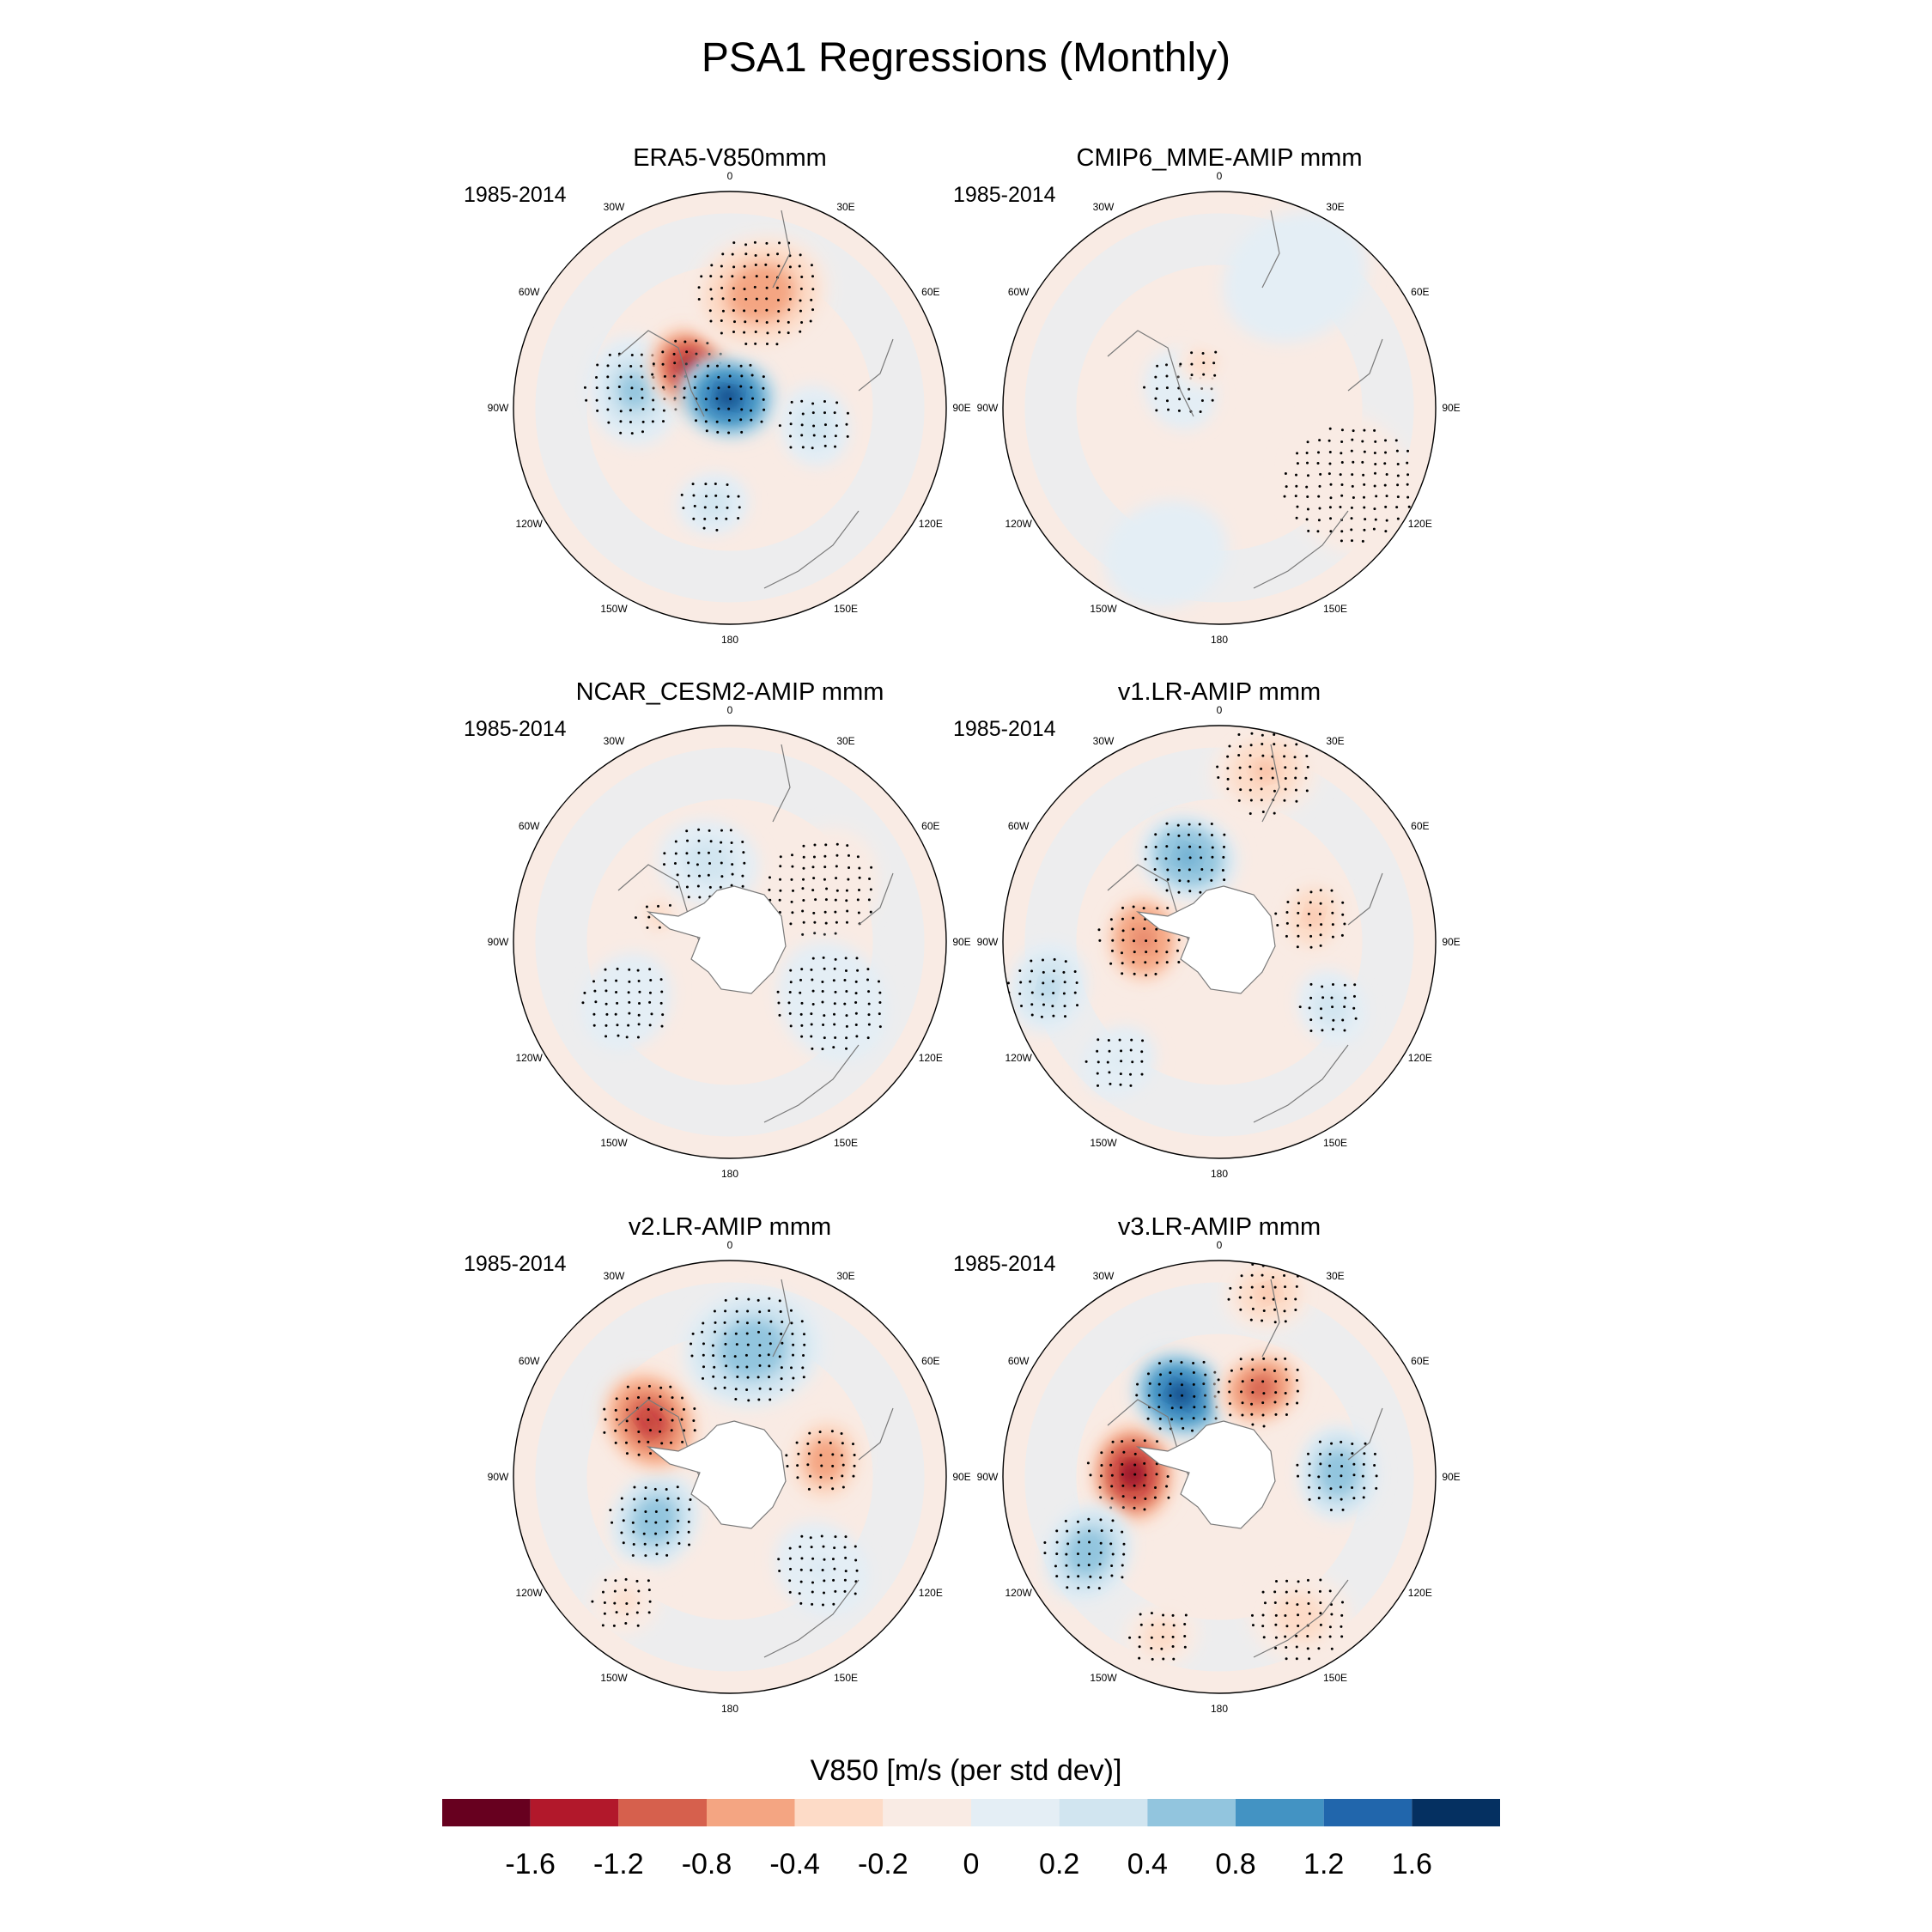  I want to click on longitude-label: 60E, so click(930, 826).